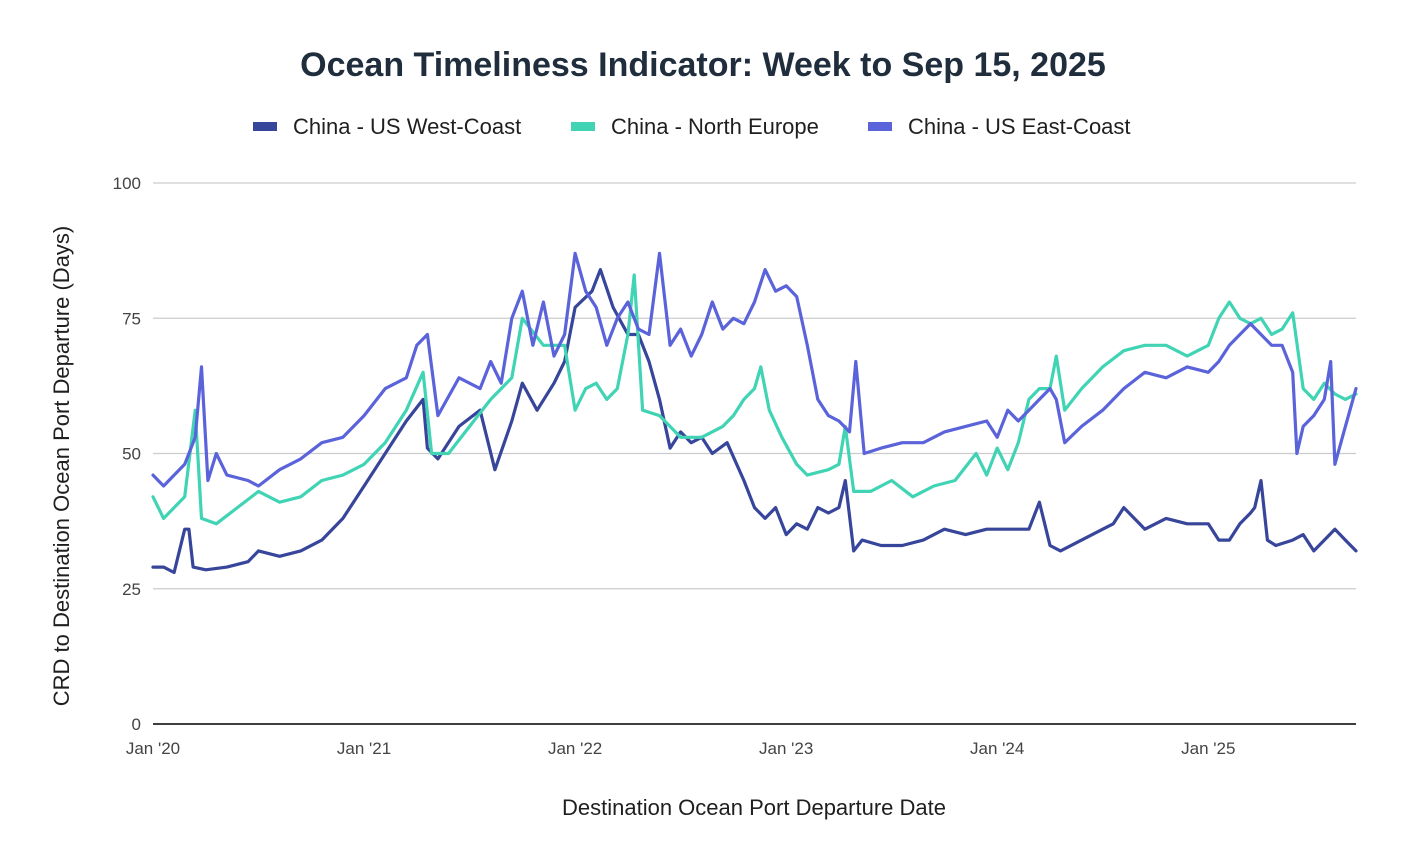 This screenshot has height=866, width=1402. What do you see at coordinates (136, 724) in the screenshot?
I see `y-tick-label: 0` at bounding box center [136, 724].